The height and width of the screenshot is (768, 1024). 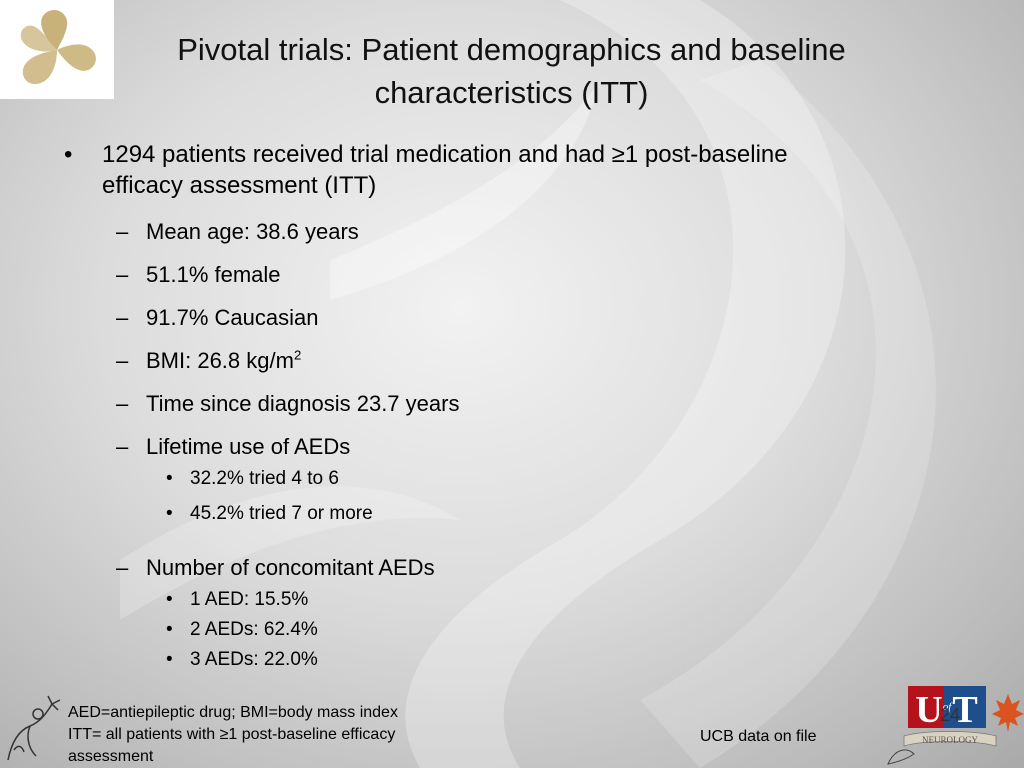 I want to click on neurology-label: NEUROLOGY, so click(x=950, y=740).